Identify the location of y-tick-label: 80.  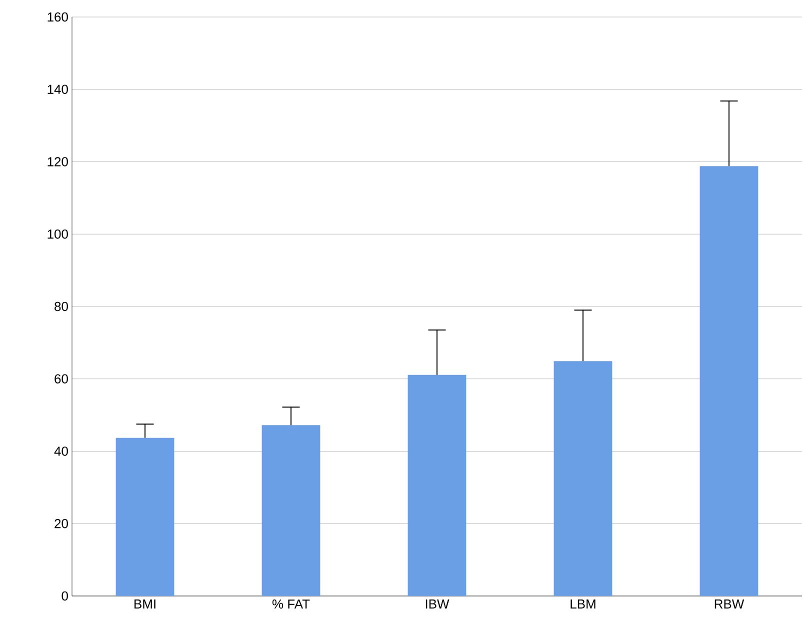
(61, 307).